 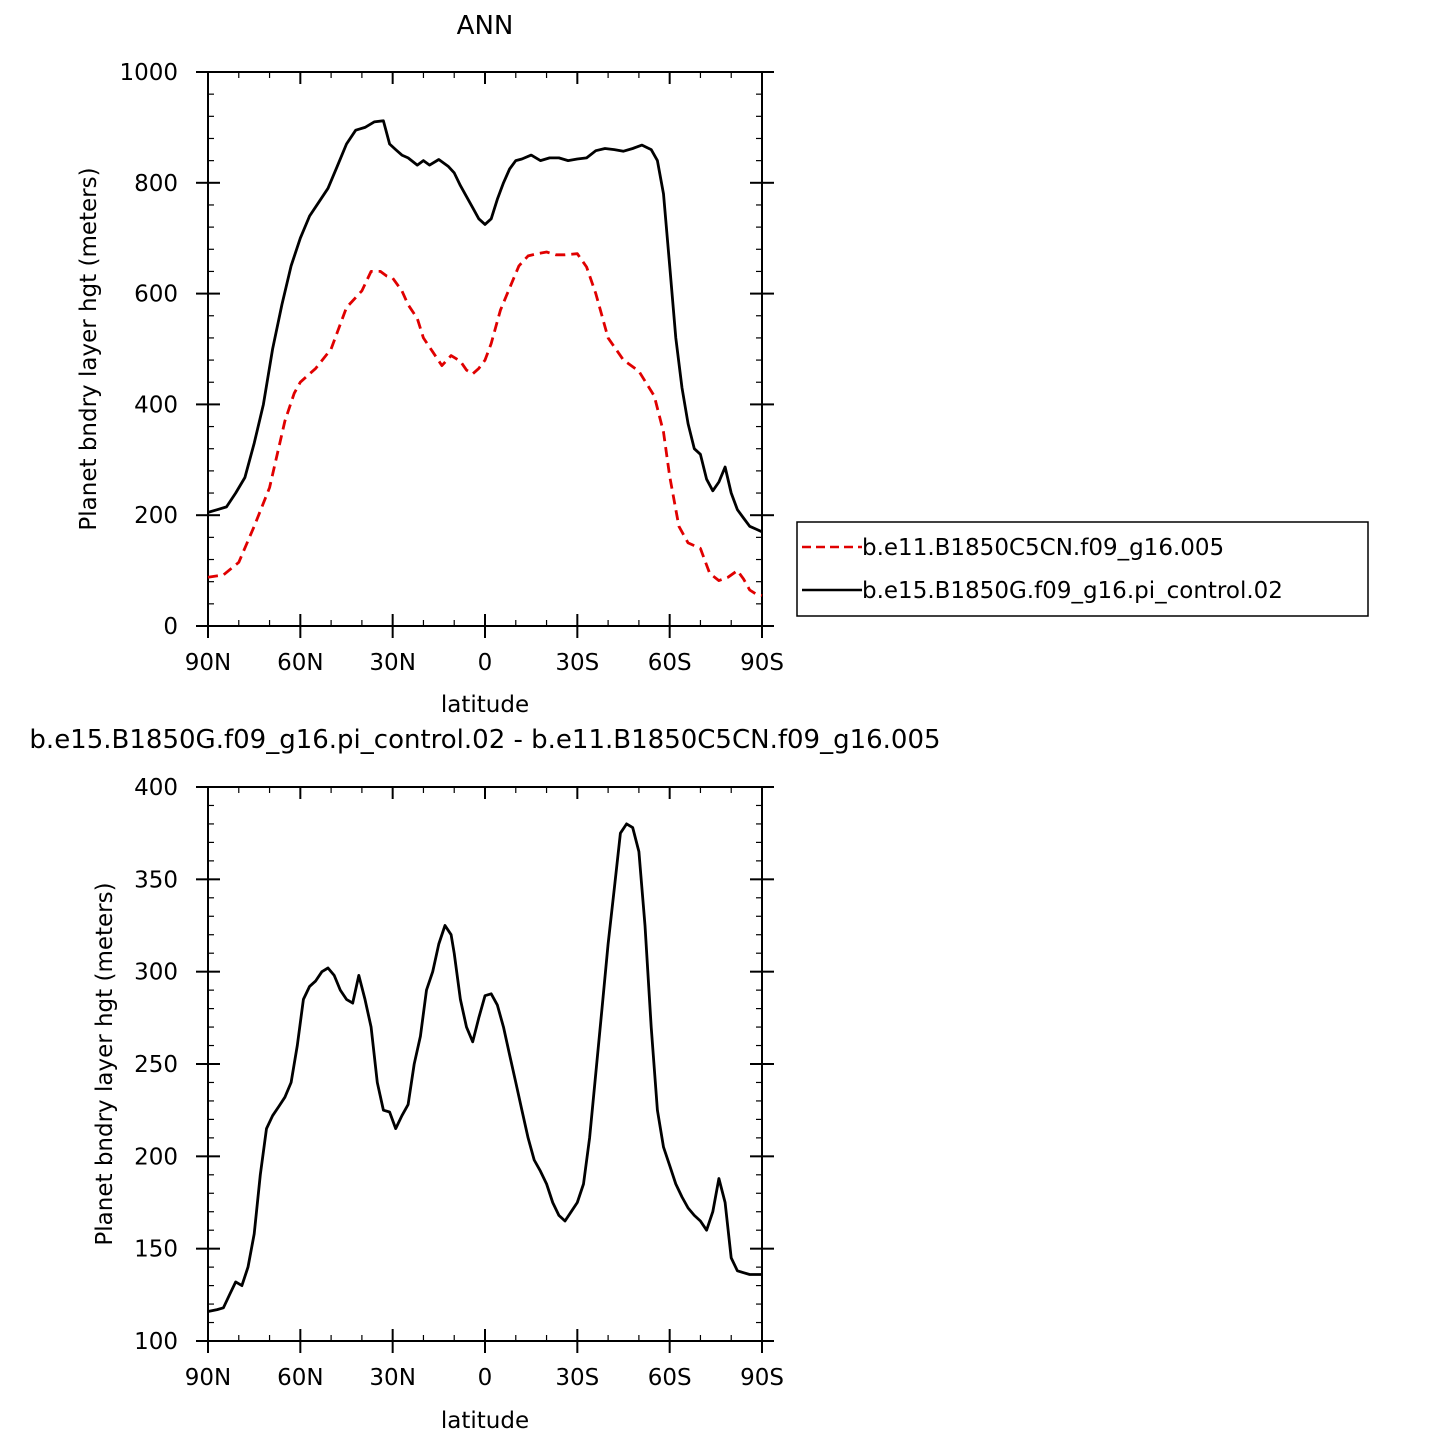 I want to click on top-xtick-label: 90S, so click(x=762, y=663).